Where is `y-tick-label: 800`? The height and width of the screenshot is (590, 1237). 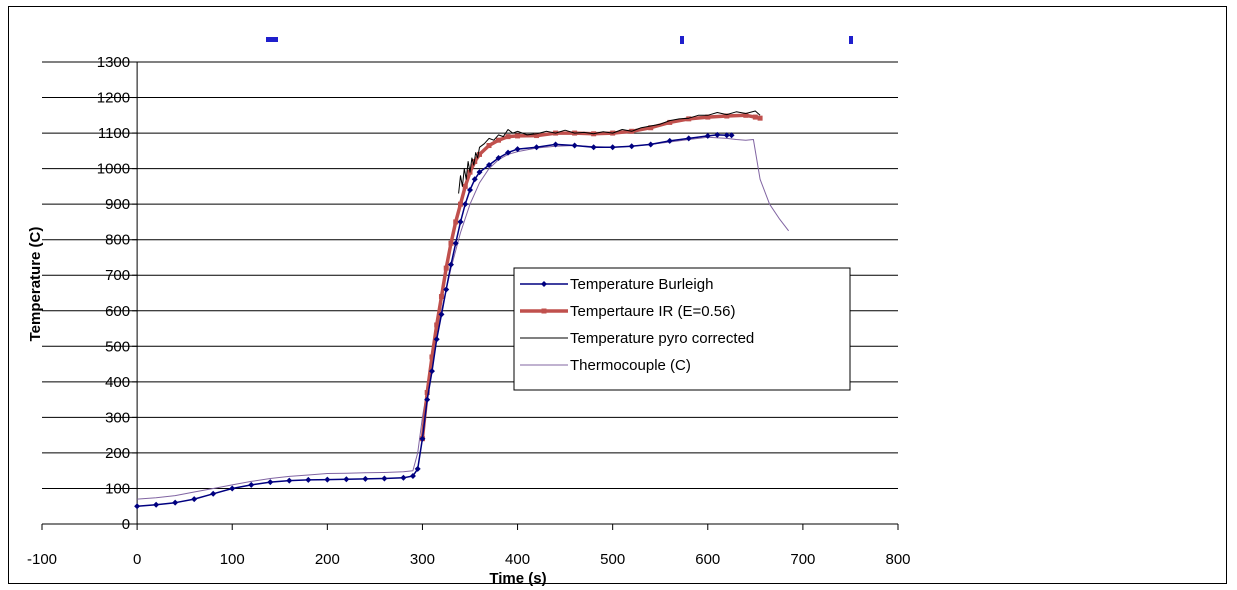 y-tick-label: 800 is located at coordinates (117, 240).